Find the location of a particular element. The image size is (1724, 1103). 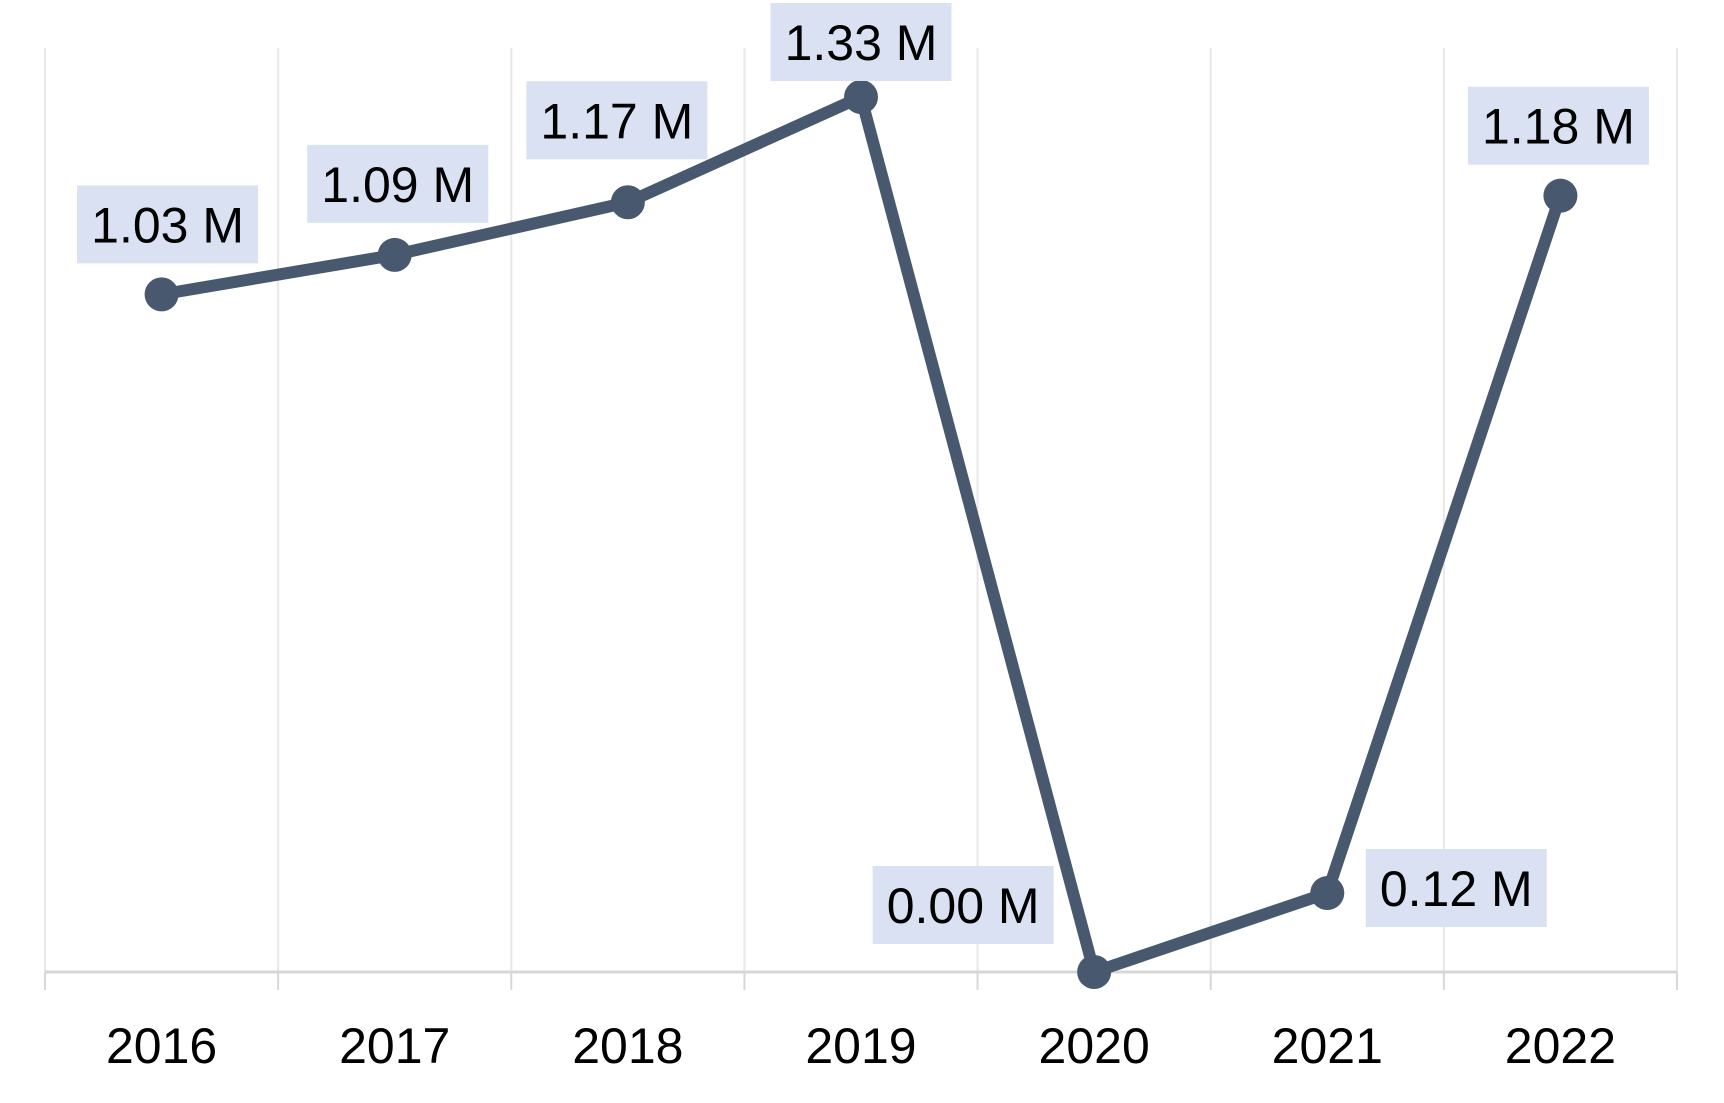

x-axis-tick-label: 2020 is located at coordinates (1094, 1046).